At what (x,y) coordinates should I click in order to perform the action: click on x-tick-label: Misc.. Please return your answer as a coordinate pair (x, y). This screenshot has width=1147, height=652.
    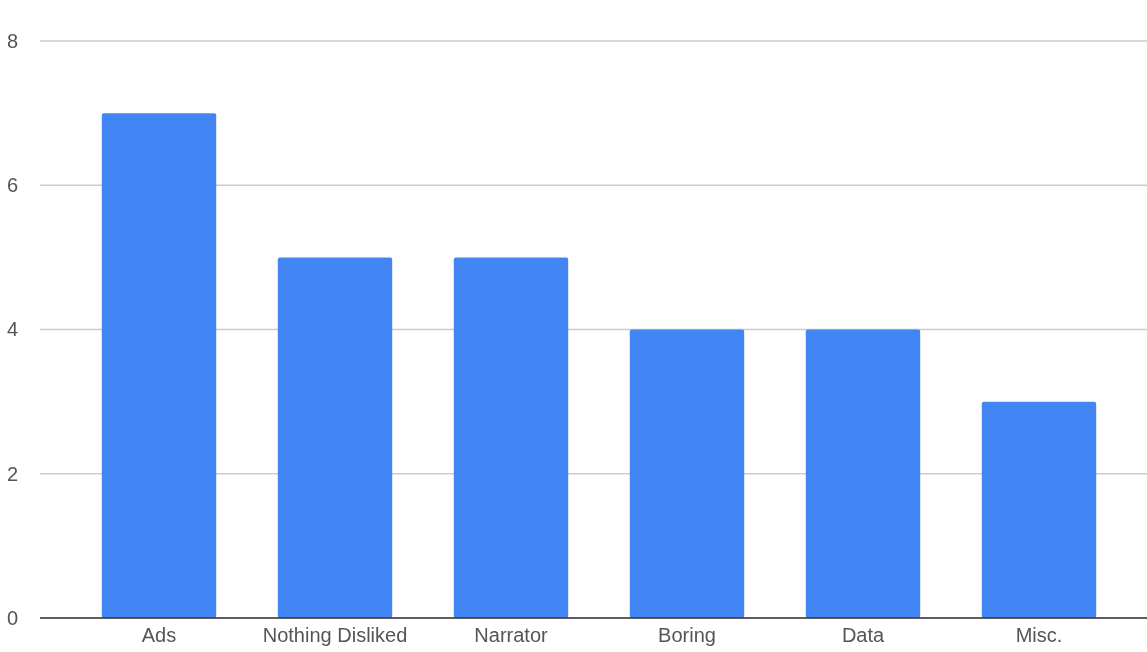
    Looking at the image, I should click on (1039, 635).